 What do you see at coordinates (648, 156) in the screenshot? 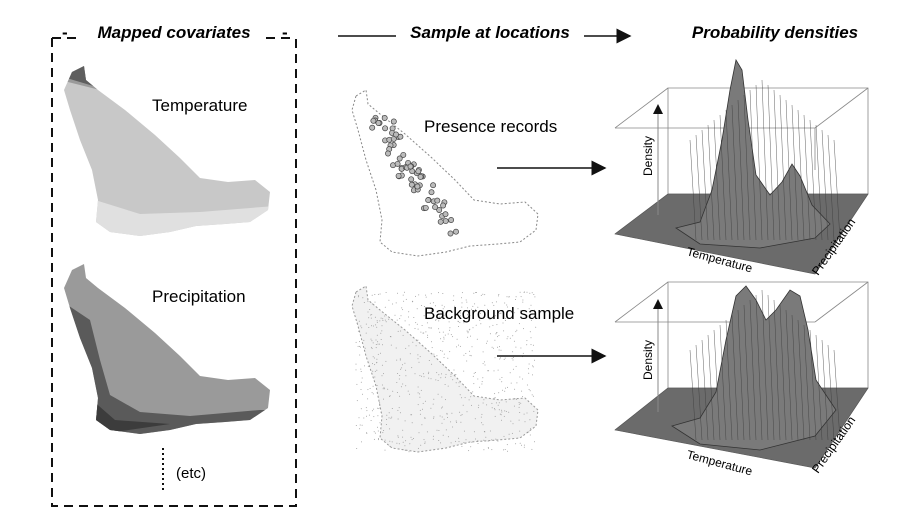
I see `density-label-1: Density` at bounding box center [648, 156].